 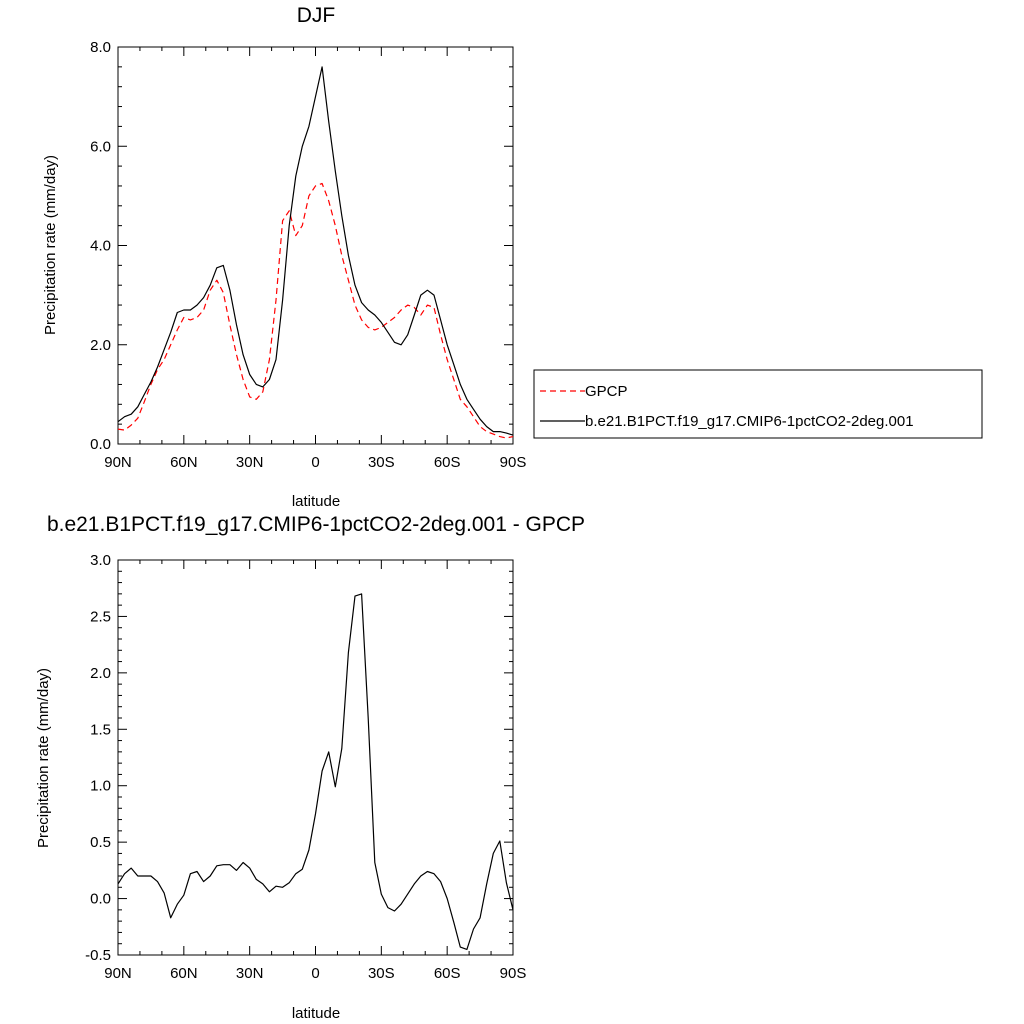 What do you see at coordinates (100, 729) in the screenshot?
I see `y-tick-label: 1.5` at bounding box center [100, 729].